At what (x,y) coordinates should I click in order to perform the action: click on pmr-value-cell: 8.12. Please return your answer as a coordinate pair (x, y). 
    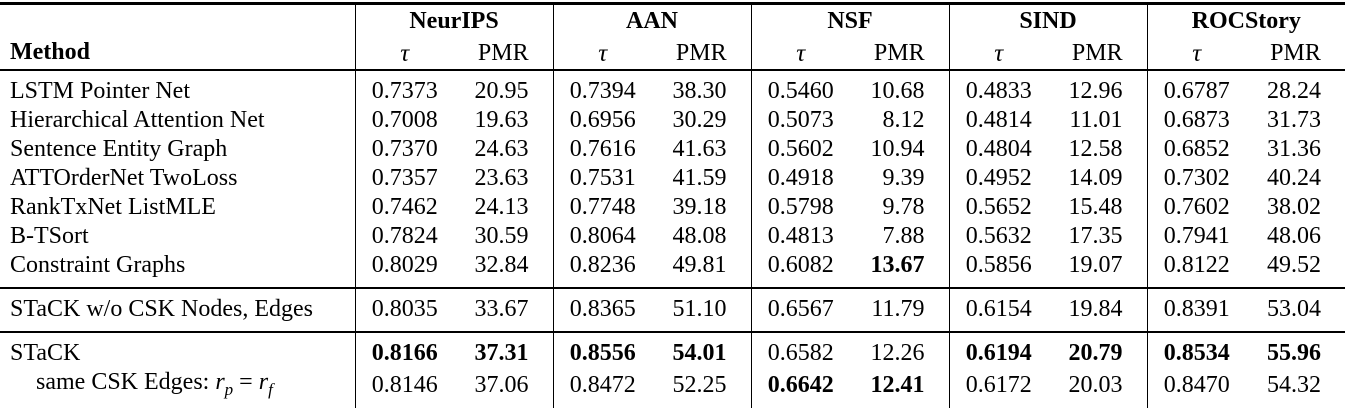
    Looking at the image, I should click on (903, 120).